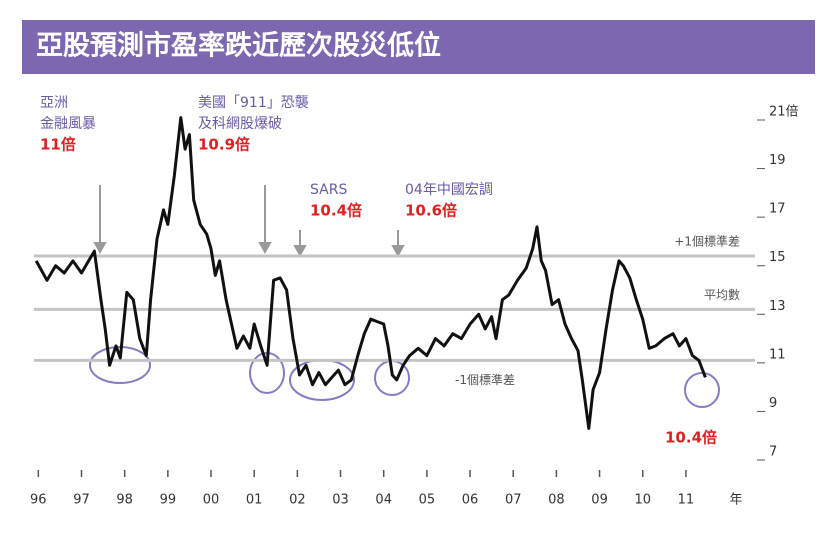  I want to click on low-circles, so click(404, 377).